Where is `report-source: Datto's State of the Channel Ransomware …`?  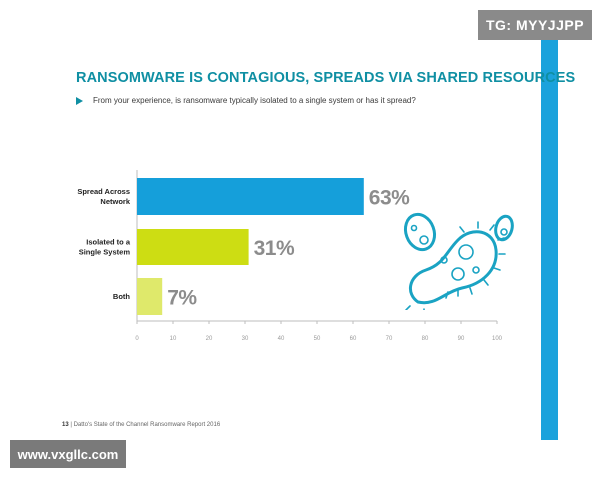
report-source: Datto's State of the Channel Ransomware … is located at coordinates (147, 425).